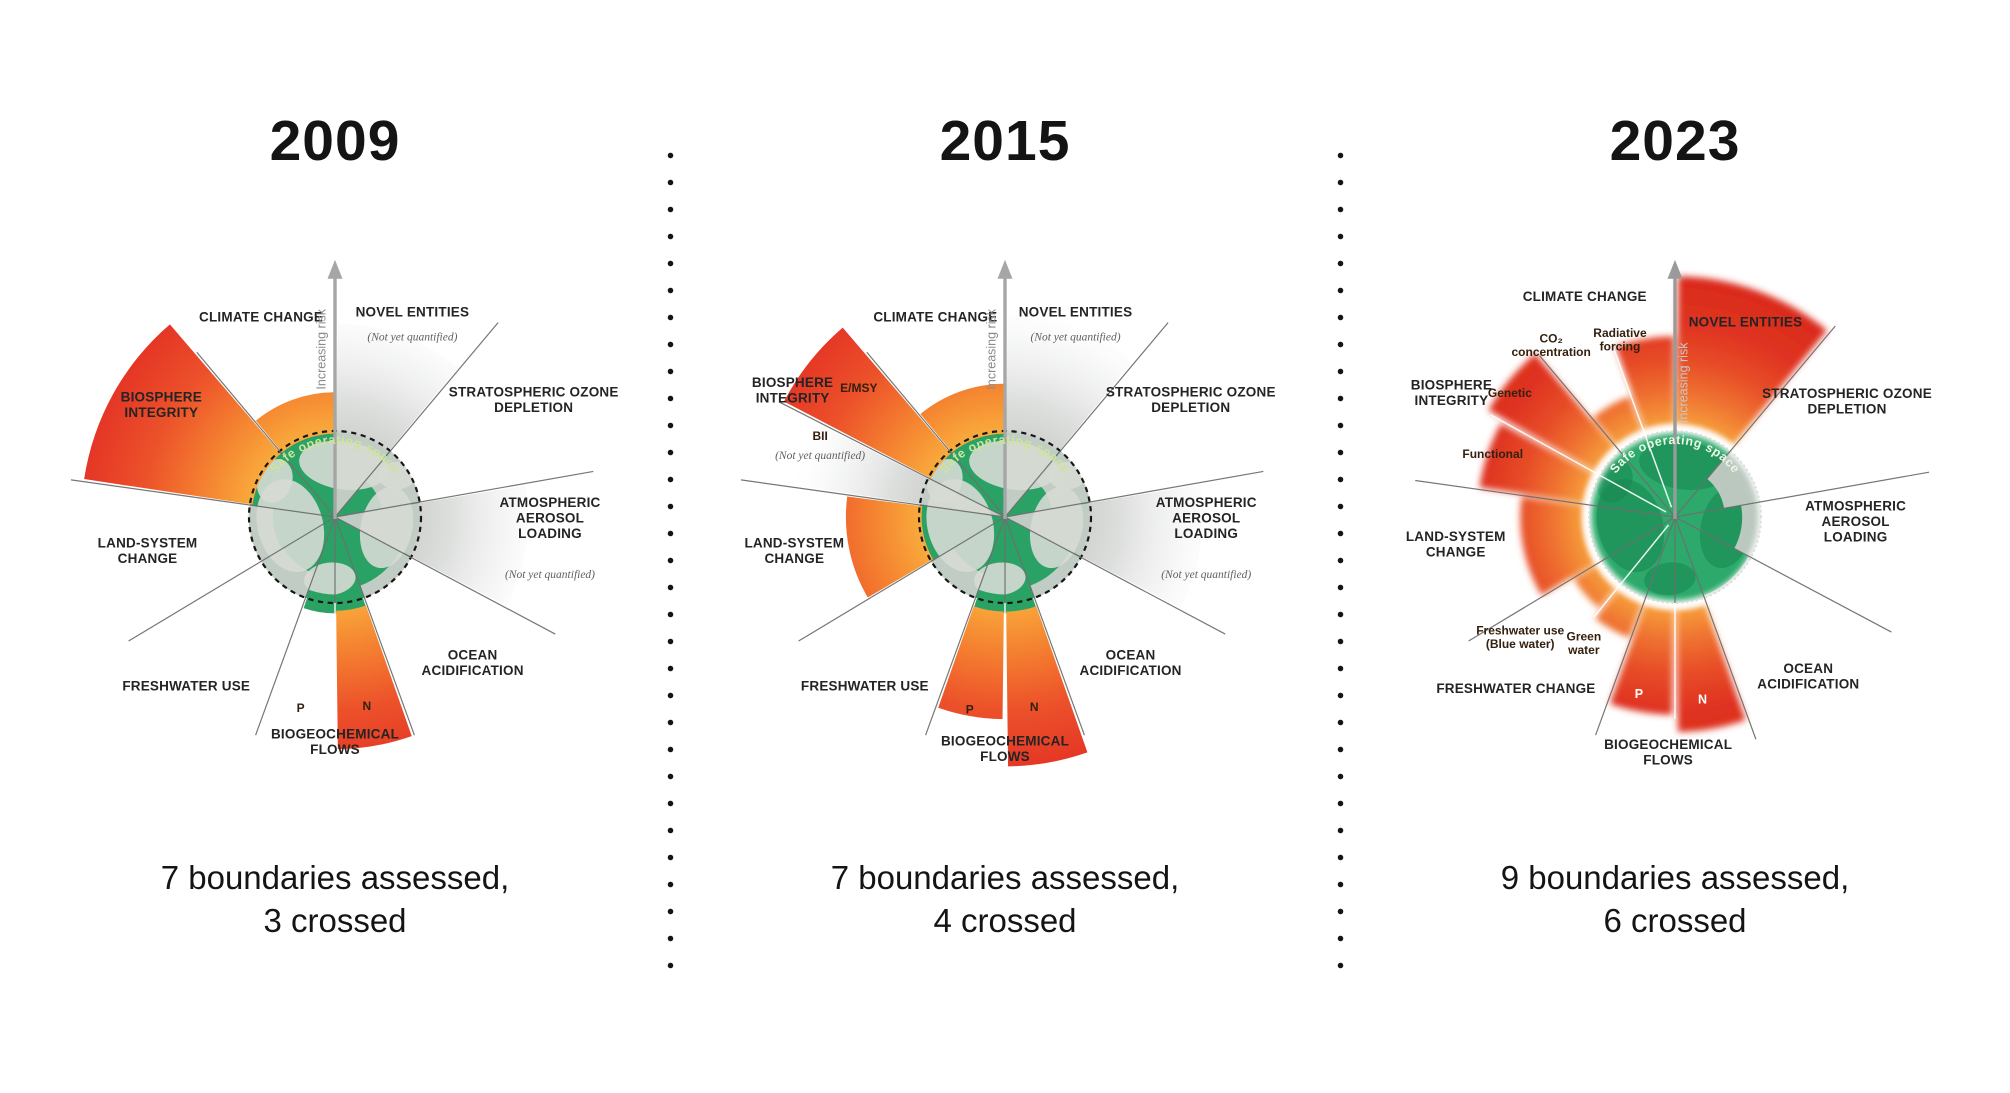 Image resolution: width=2010 pixels, height=1093 pixels. What do you see at coordinates (1515, 688) in the screenshot?
I see `label-freshwater-change: FRESHWATER CHANGE` at bounding box center [1515, 688].